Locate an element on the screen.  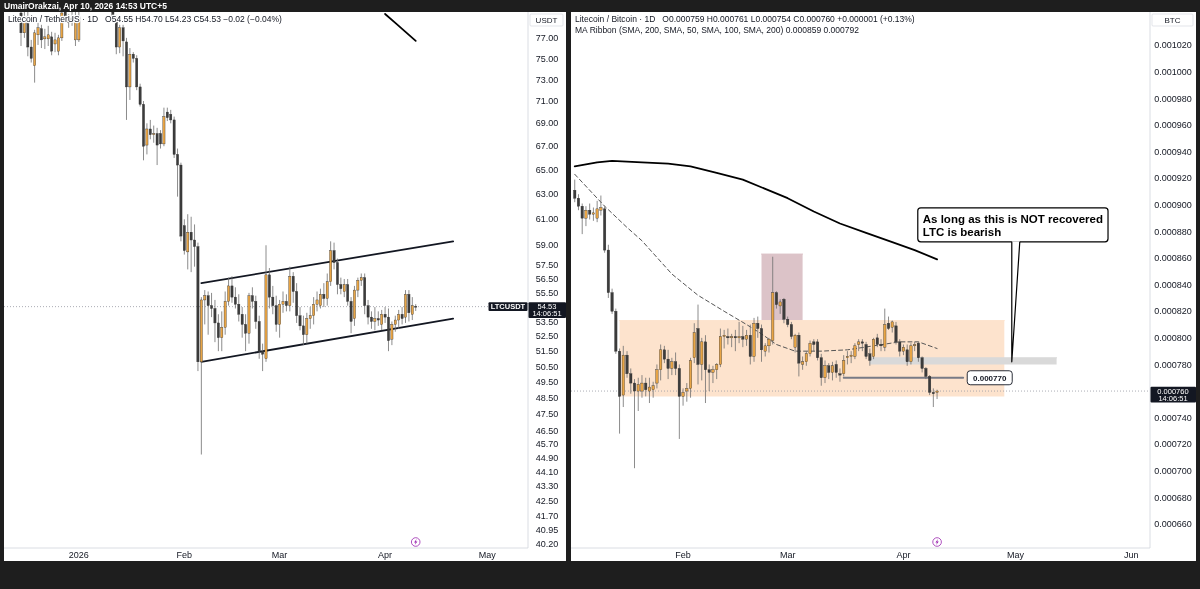
y-tick-label: 56.50 is located at coordinates (547, 279).